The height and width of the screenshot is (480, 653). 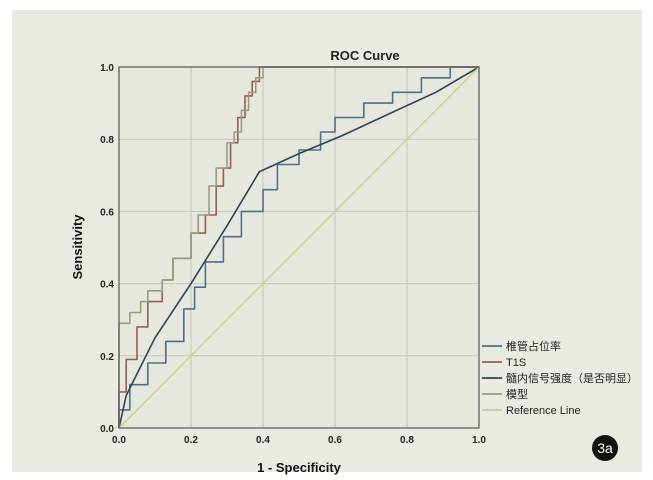 I want to click on y-tick-label: 0.2, so click(x=107, y=357).